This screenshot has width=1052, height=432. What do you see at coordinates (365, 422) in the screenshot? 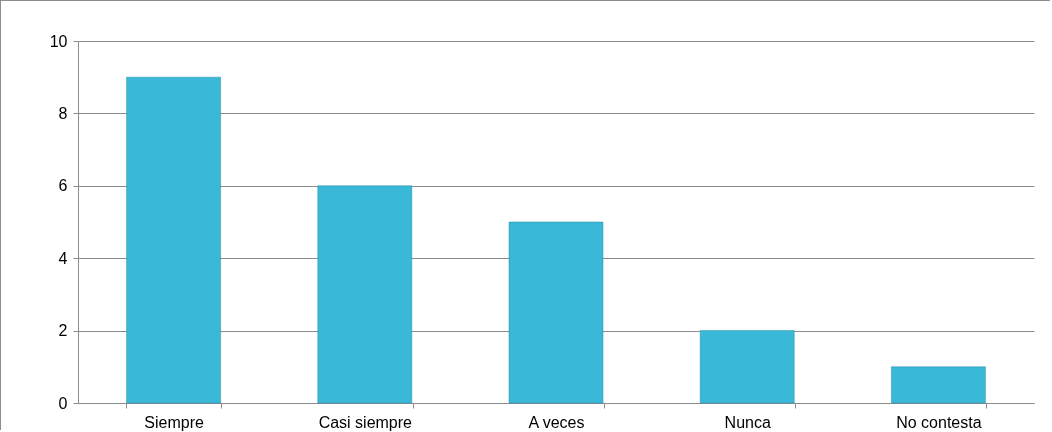
I see `x-tick-label: Casi siempre` at bounding box center [365, 422].